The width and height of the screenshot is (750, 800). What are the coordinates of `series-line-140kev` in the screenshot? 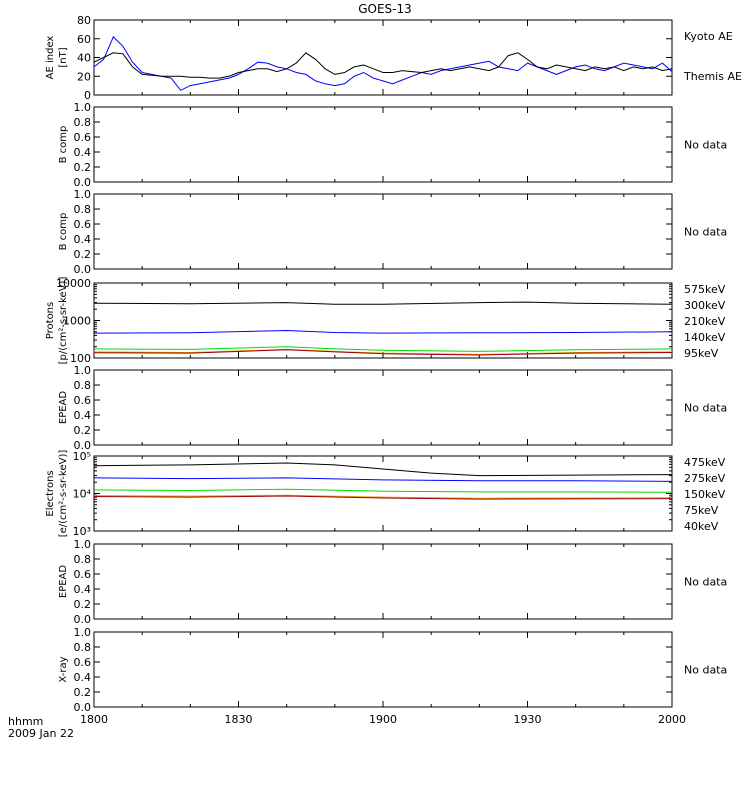 It's located at (383, 331).